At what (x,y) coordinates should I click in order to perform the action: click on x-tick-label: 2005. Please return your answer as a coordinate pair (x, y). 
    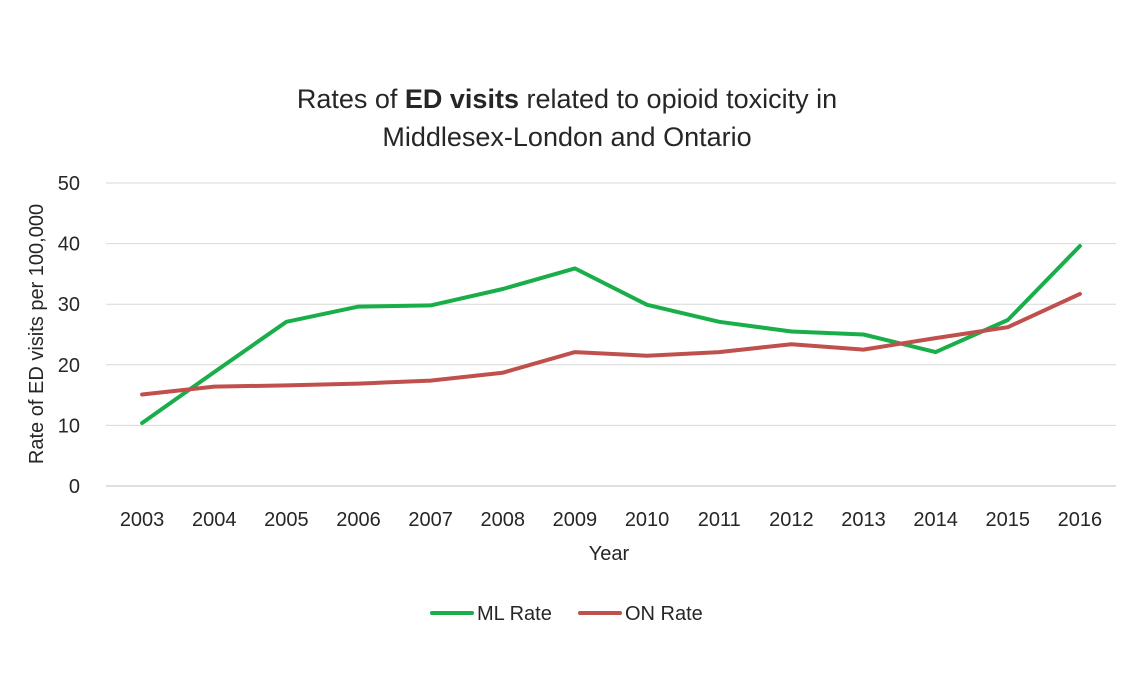
    Looking at the image, I should click on (286, 520).